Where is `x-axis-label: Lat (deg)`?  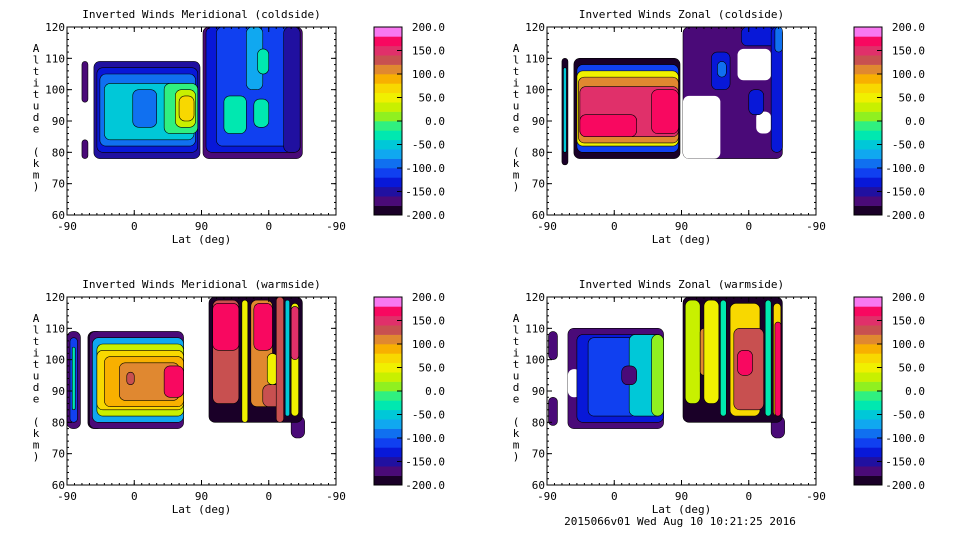 x-axis-label: Lat (deg) is located at coordinates (202, 239).